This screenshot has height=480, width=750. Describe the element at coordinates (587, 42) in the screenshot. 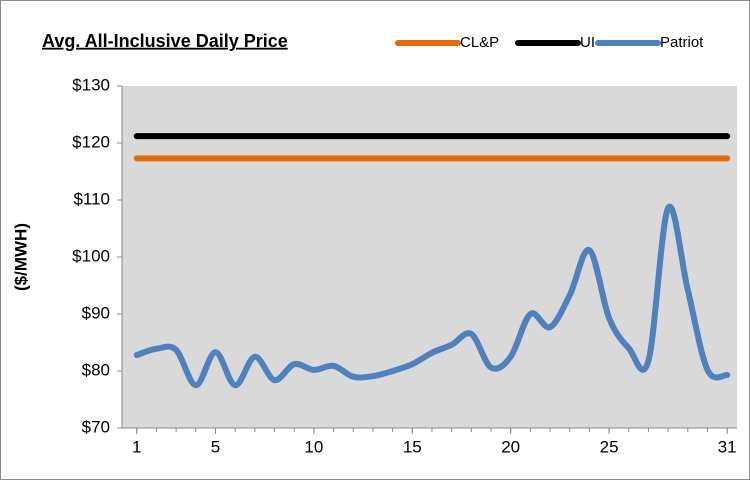

I see `legend-label: UI` at that location.